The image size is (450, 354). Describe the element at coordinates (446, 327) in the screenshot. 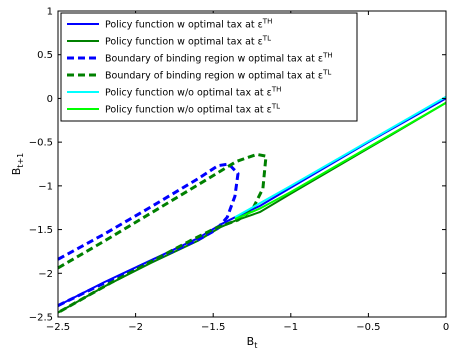

I see `x-tick-label: 0` at that location.